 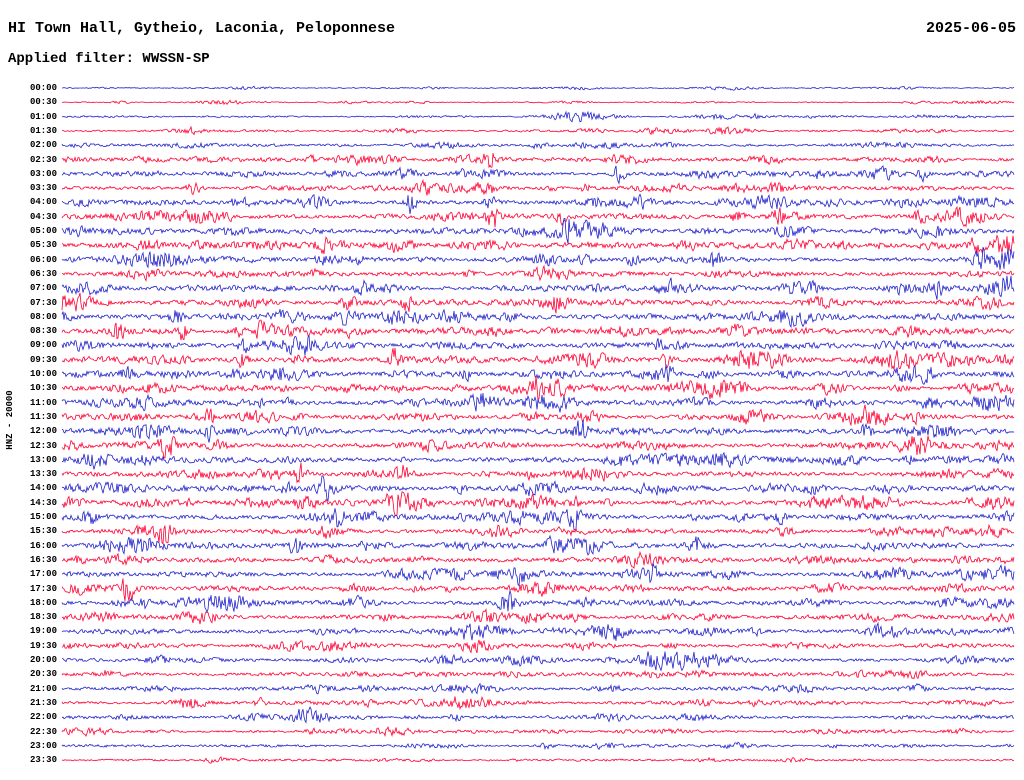 What do you see at coordinates (538, 574) in the screenshot?
I see `seismogram-trace-17:00` at bounding box center [538, 574].